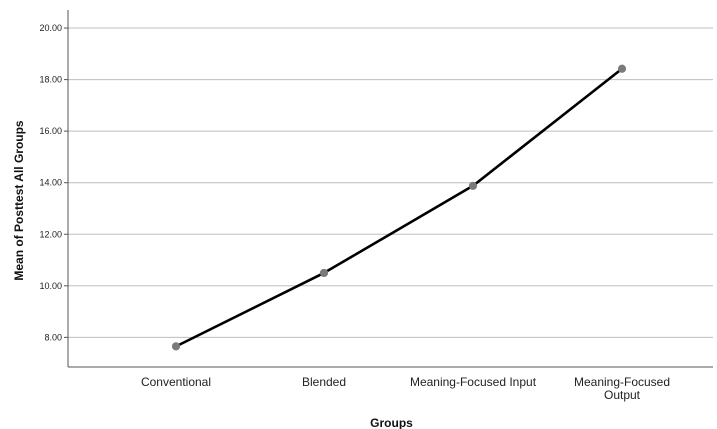 This screenshot has width=717, height=429. I want to click on x-axis-title: Groups, so click(391, 422).